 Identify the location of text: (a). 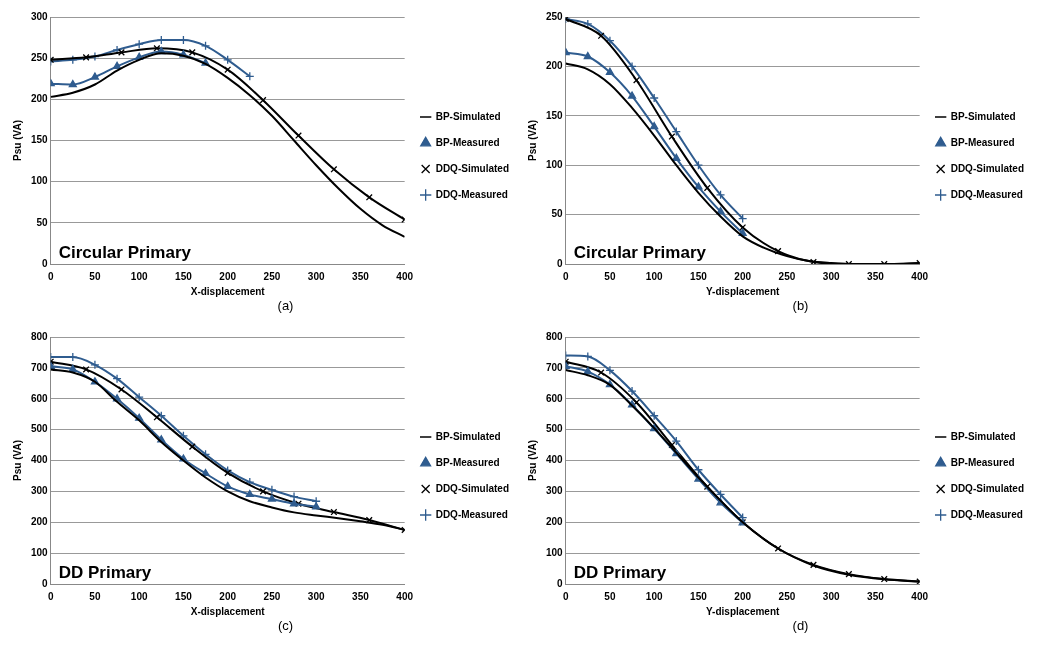
(285, 305).